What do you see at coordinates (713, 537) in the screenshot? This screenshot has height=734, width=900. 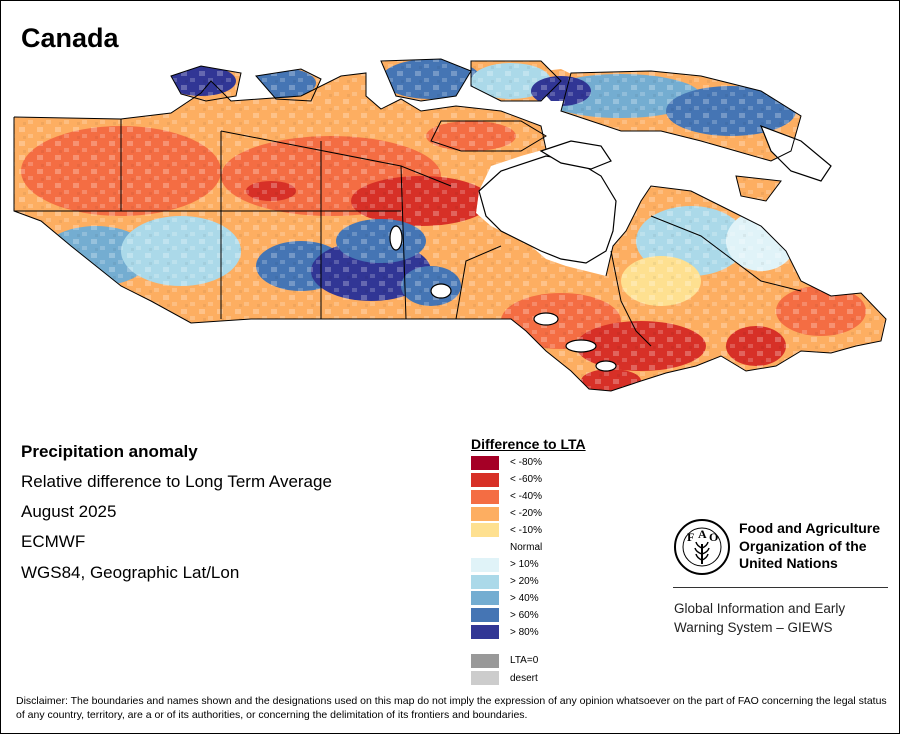 I see `emblem-letter-o: O` at bounding box center [713, 537].